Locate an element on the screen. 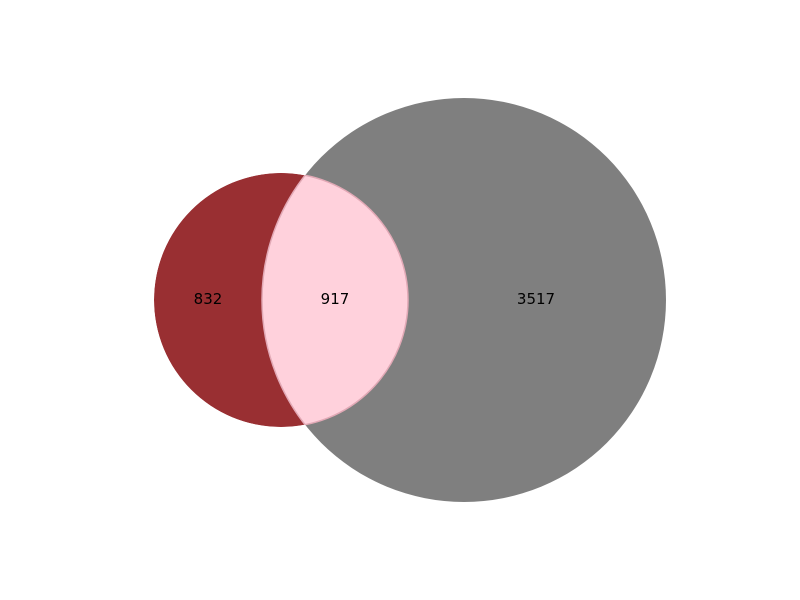  label-b-only: 3517 is located at coordinates (536, 299).